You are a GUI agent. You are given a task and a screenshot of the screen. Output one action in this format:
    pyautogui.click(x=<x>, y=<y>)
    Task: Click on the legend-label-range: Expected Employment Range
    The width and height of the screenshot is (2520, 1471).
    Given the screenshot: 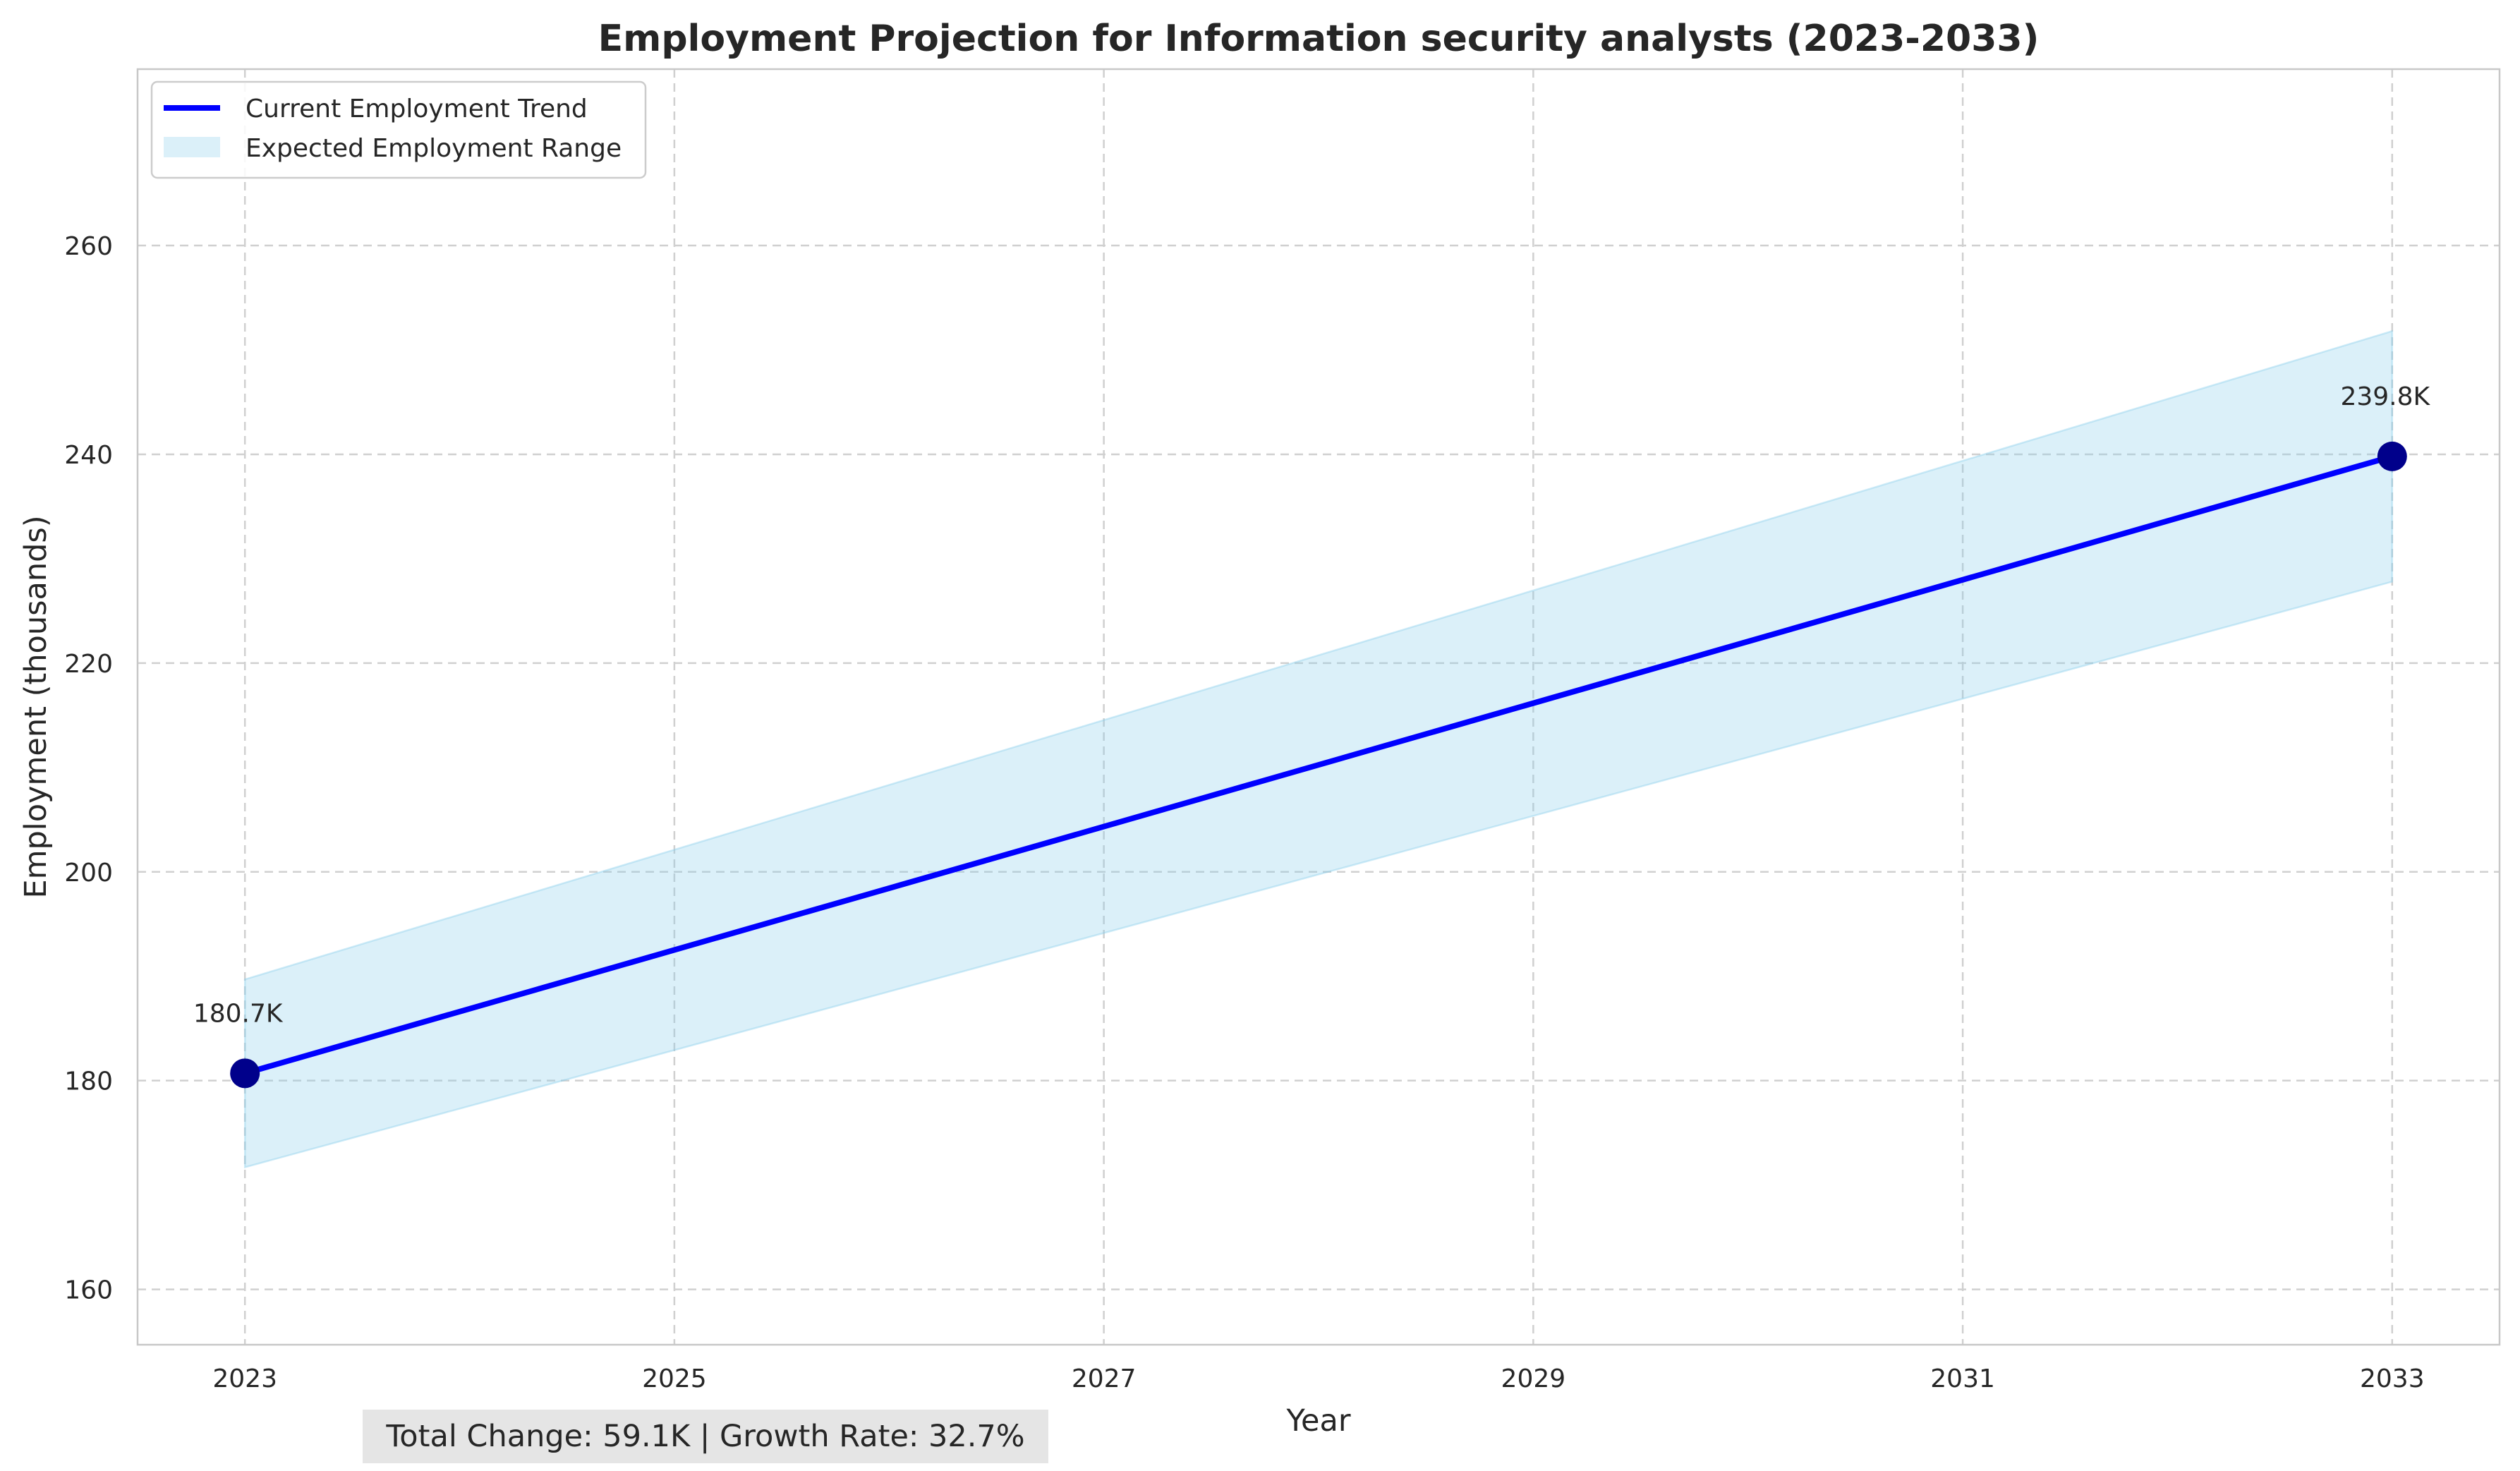 What is the action you would take?
    pyautogui.click(x=434, y=148)
    